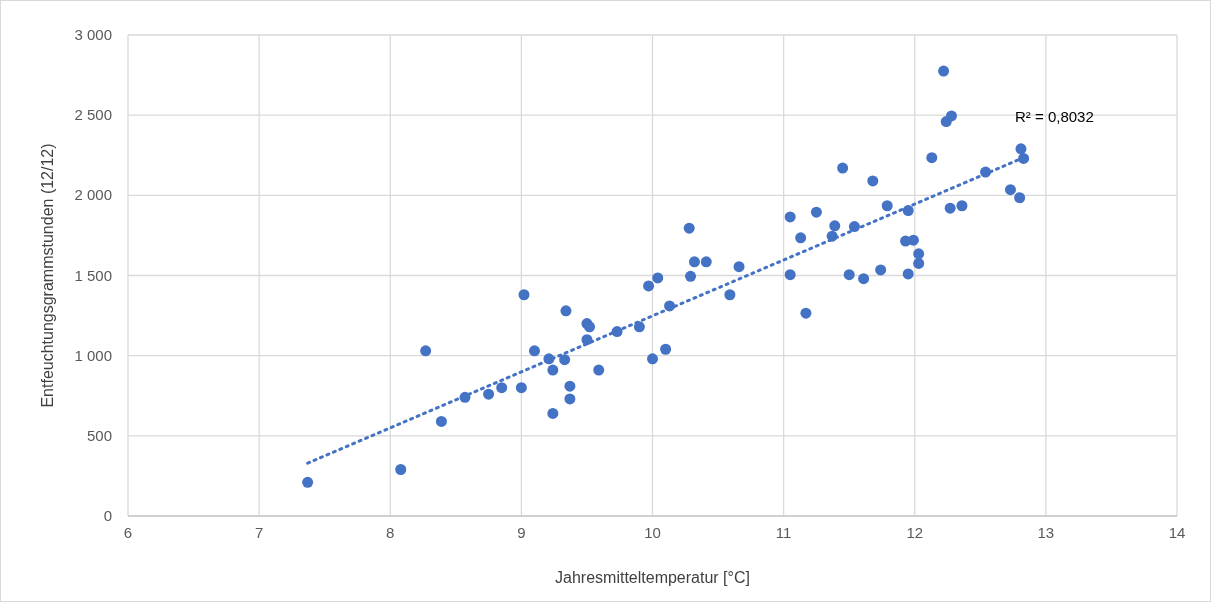 The image size is (1211, 602). Describe the element at coordinates (47, 275) in the screenshot. I see `y-axis-title: Entfeuchtungsgrammstunden (12/12)` at that location.